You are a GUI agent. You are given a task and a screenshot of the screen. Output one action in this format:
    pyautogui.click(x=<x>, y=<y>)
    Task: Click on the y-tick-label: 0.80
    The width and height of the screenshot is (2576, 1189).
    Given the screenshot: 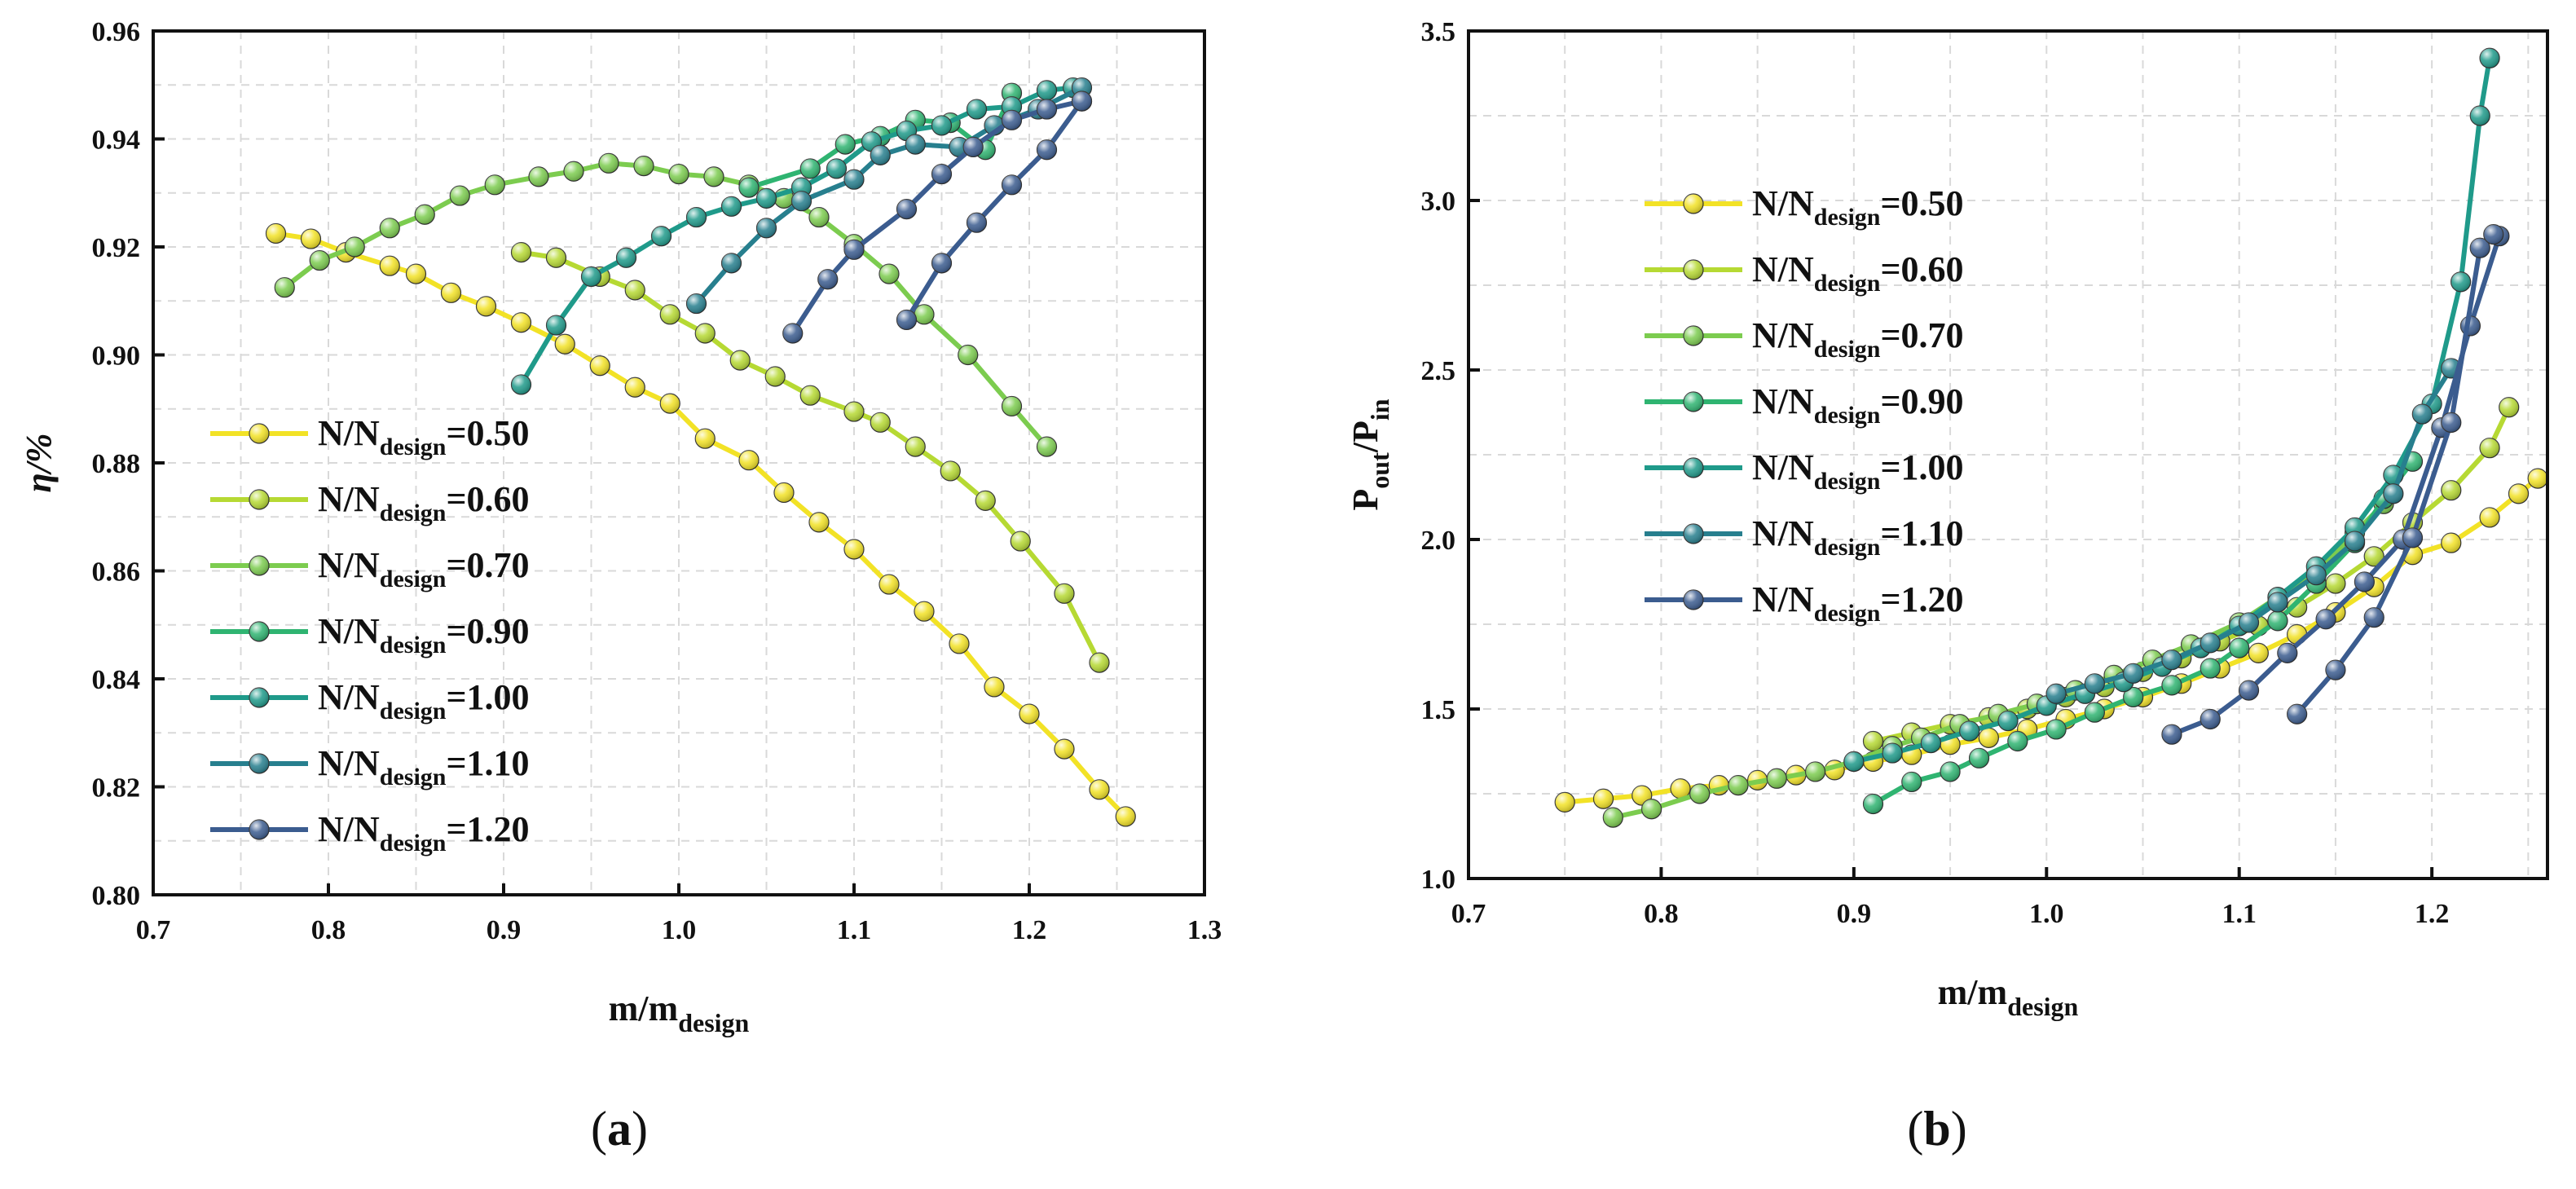 What is the action you would take?
    pyautogui.click(x=117, y=896)
    